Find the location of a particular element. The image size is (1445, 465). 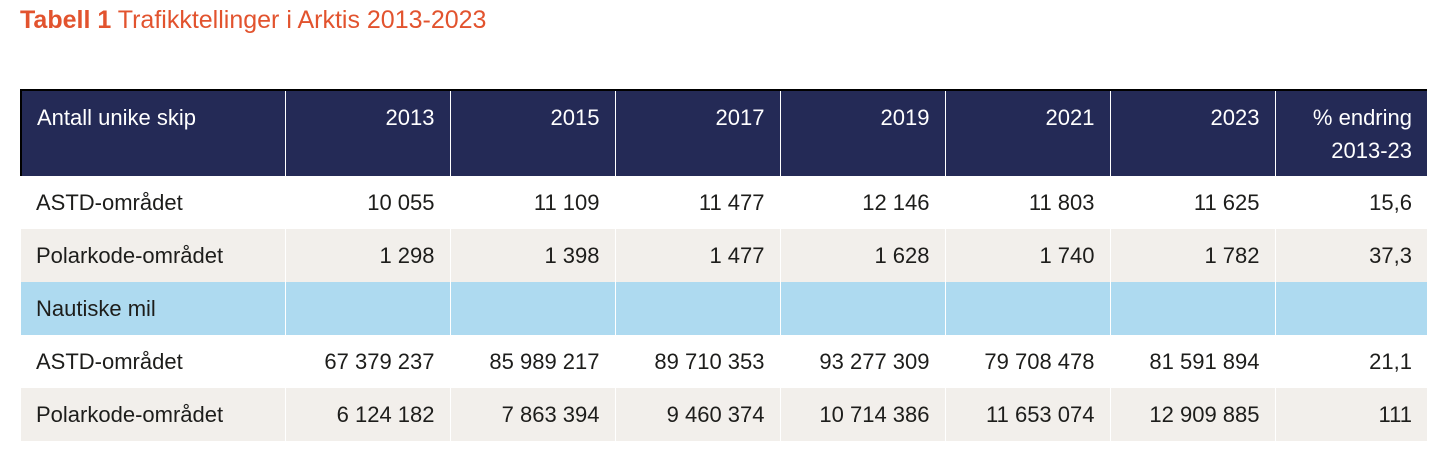

section-label: Nautiske mil is located at coordinates (153, 308).